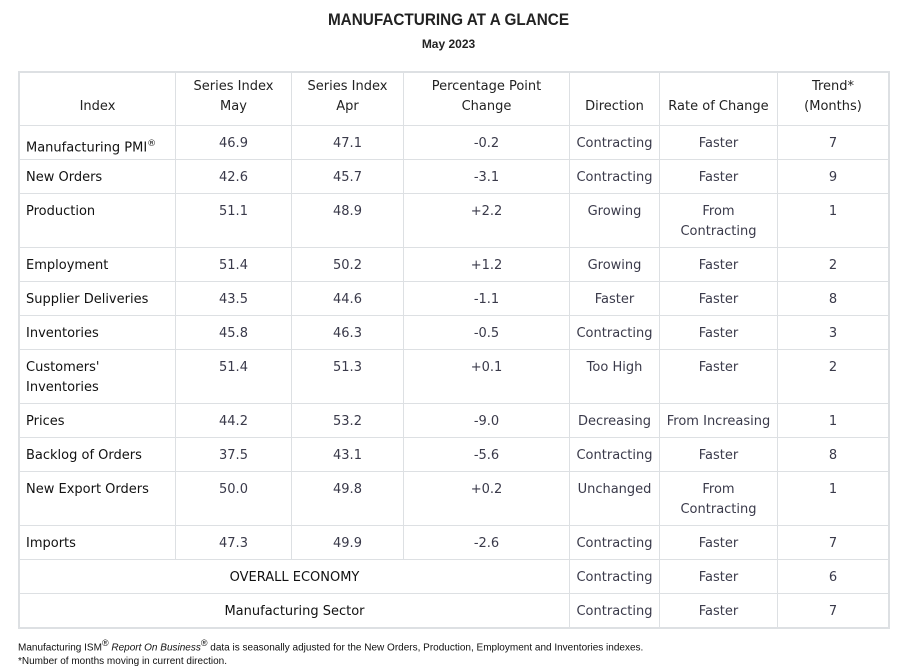  I want to click on cell-name: Prices, so click(97, 420).